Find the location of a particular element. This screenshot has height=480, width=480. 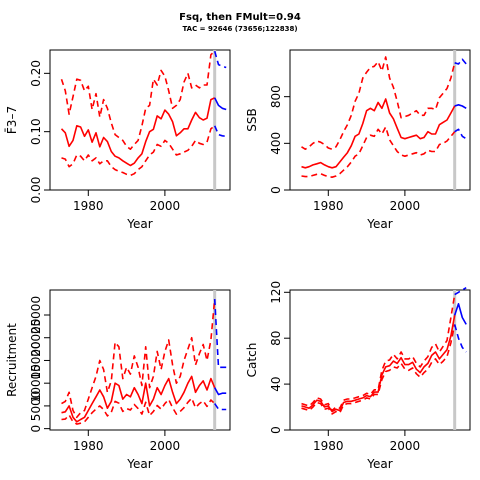

recruitment-y-tick-label-15000: 15000 is located at coordinates (36, 360).